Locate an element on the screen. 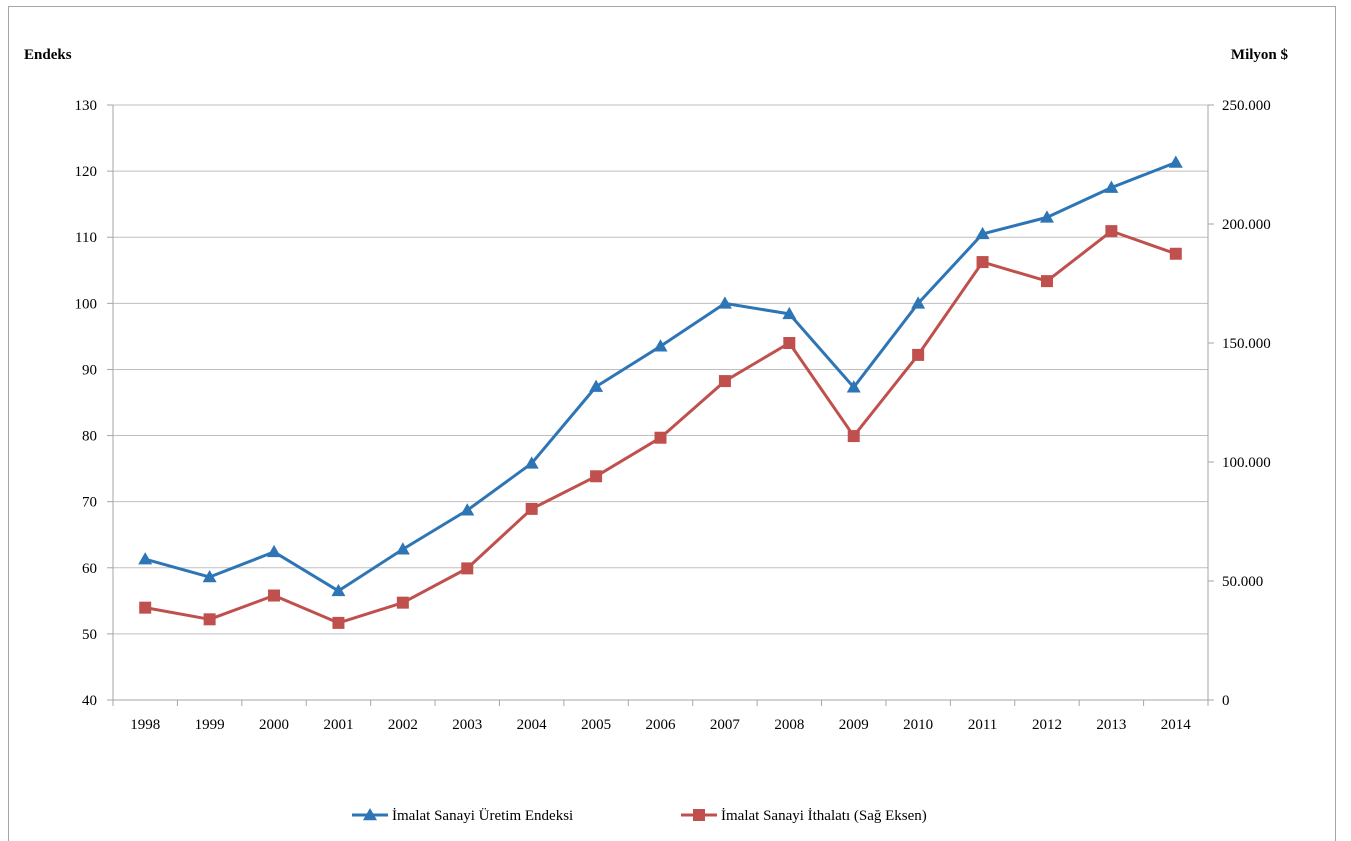 This screenshot has width=1351, height=841. x-tick-label: 2012 is located at coordinates (1047, 725).